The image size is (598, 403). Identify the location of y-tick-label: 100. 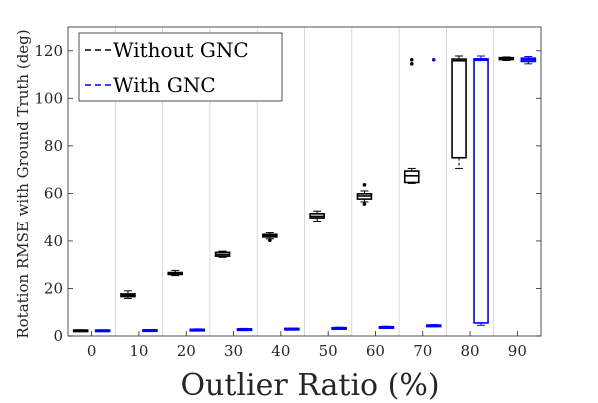
(48, 98).